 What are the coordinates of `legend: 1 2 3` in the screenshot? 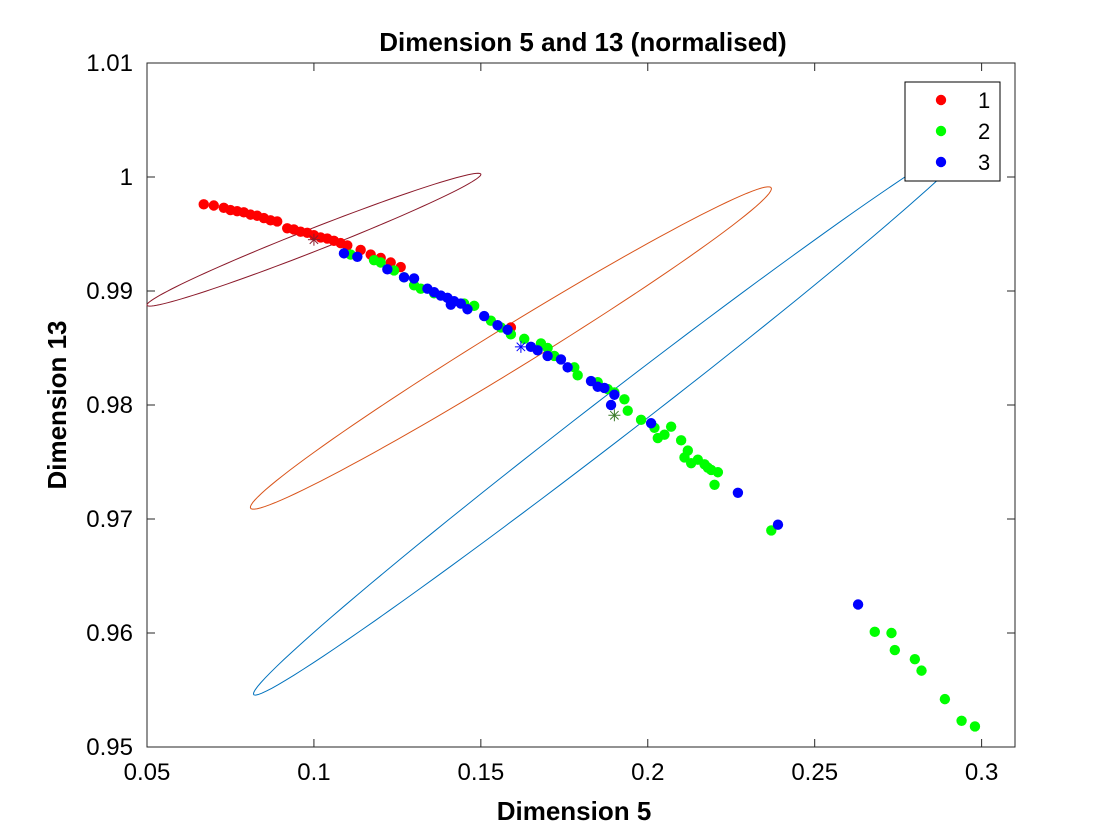 It's located at (952, 131).